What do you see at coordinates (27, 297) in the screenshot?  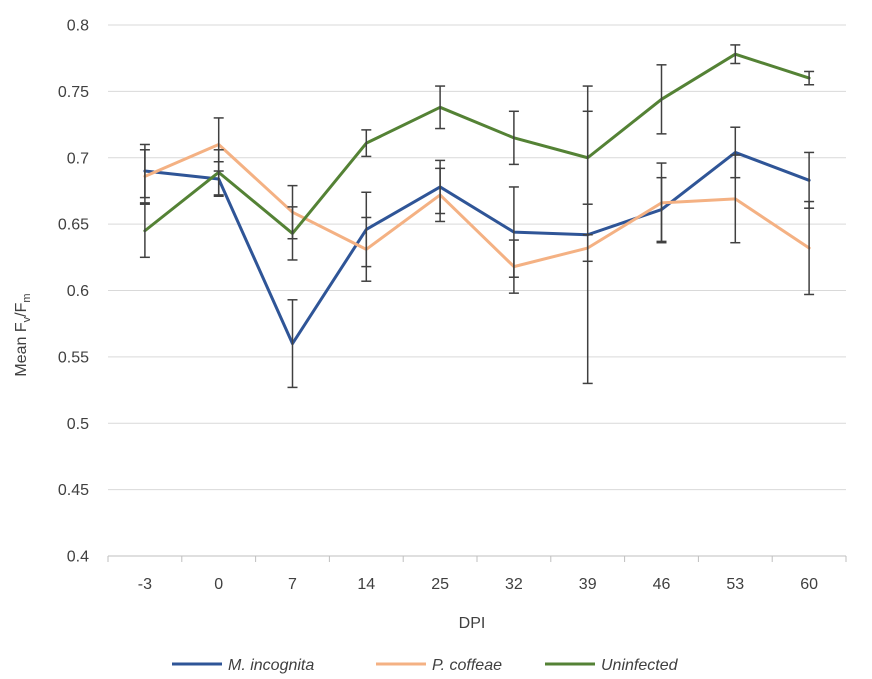 I see `y-axis-title-sub2: m` at bounding box center [27, 297].